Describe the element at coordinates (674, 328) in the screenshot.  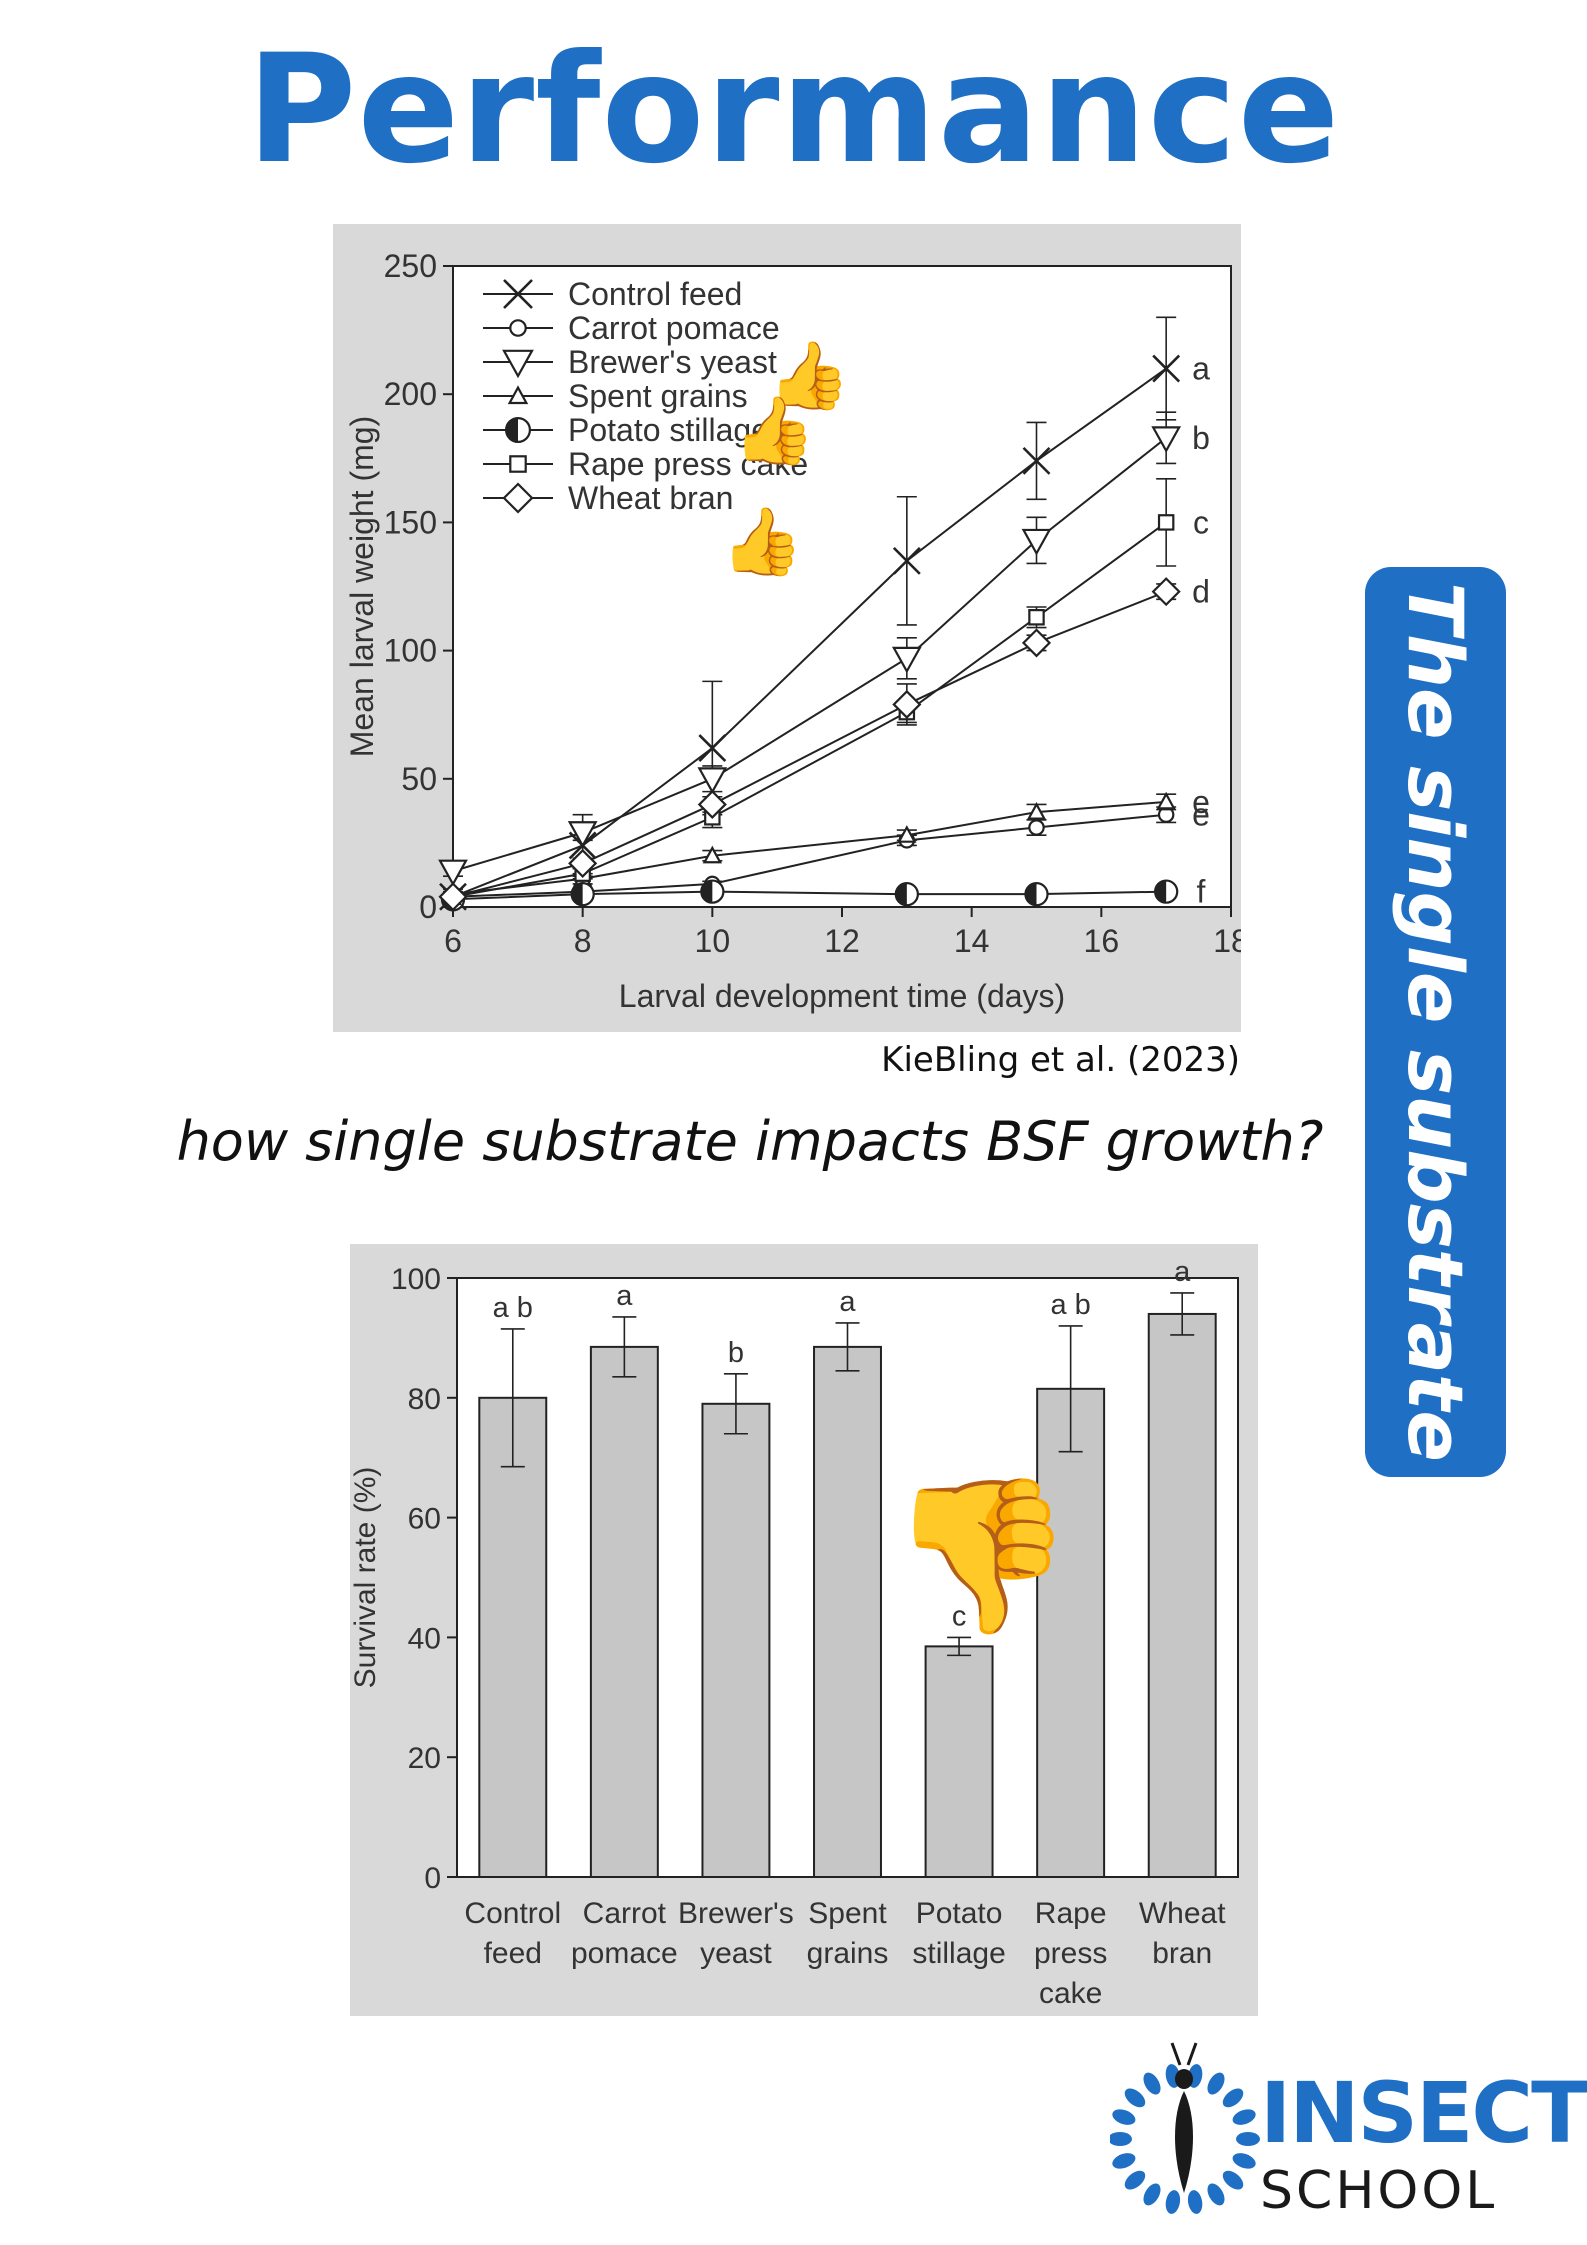
I see `legend-label: Carrot pomace` at that location.